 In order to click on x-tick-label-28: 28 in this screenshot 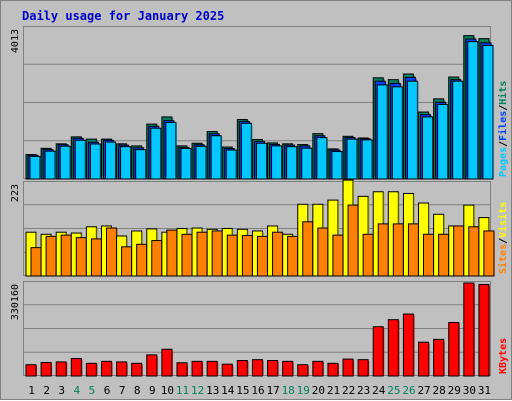, I will do `click(439, 390)`.